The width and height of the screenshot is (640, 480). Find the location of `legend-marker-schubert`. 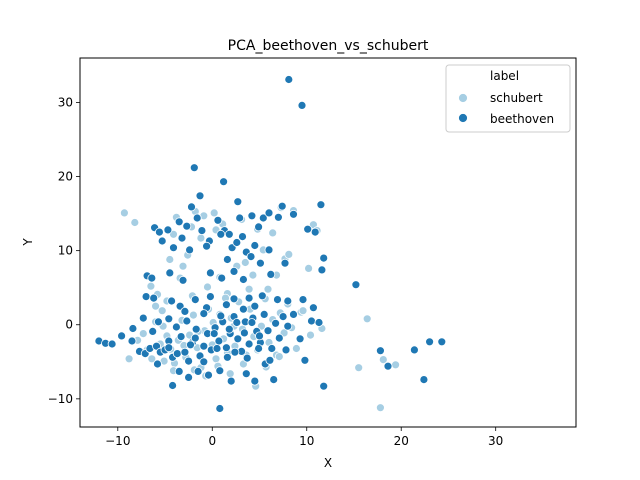

legend-marker-schubert is located at coordinates (463, 98).